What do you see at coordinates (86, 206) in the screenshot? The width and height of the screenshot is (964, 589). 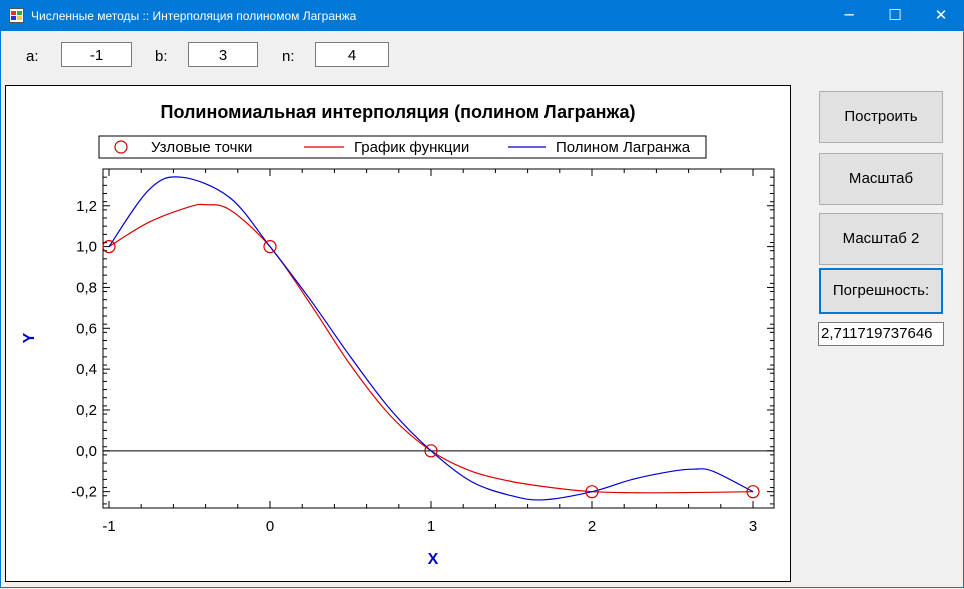 I see `y-tick-label: 1,2` at bounding box center [86, 206].